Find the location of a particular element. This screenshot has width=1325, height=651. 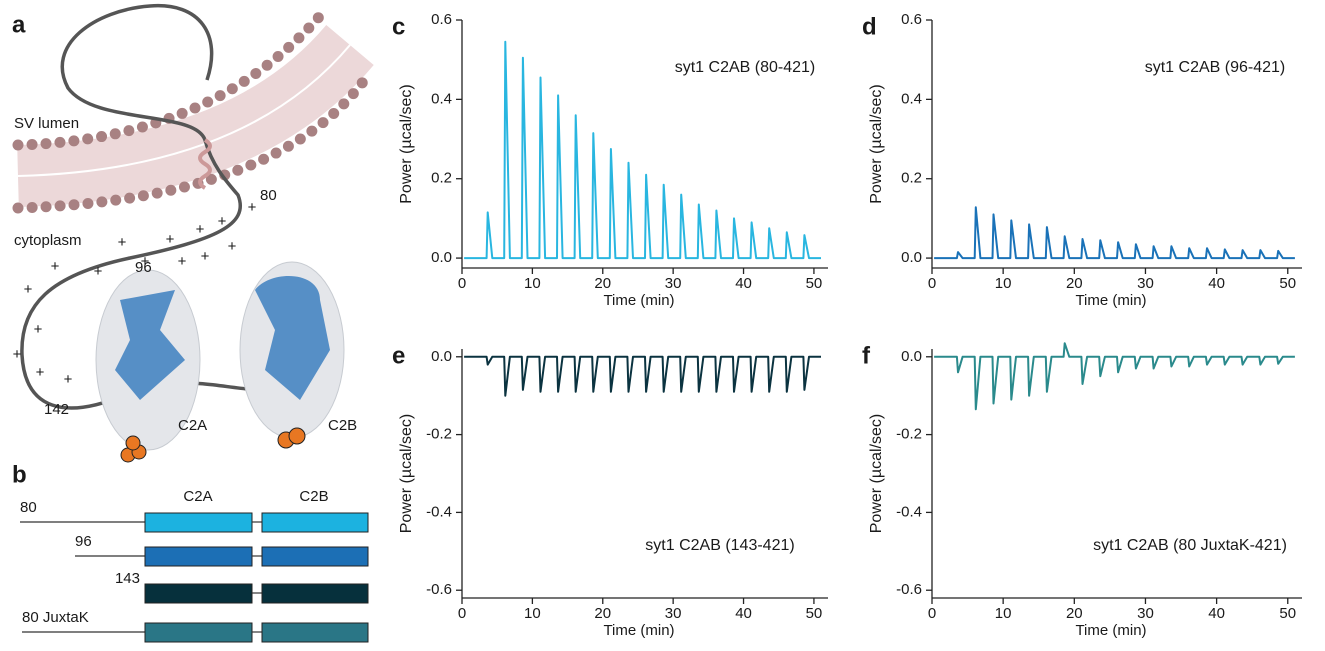

domain-label: C2B is located at coordinates (313, 496).